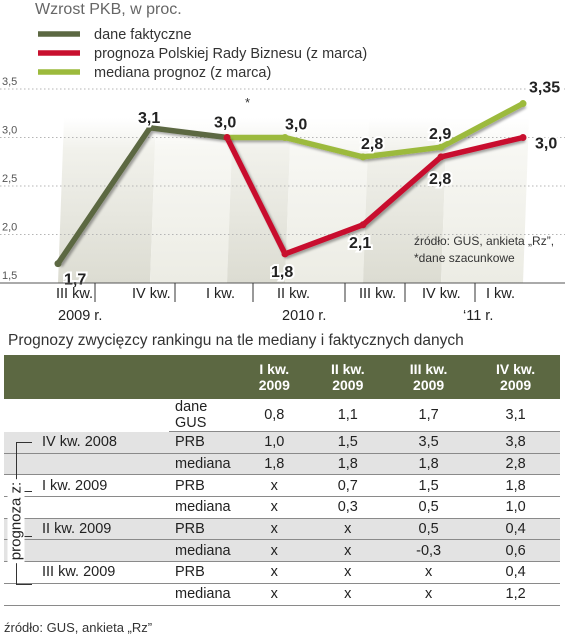 The width and height of the screenshot is (565, 640). What do you see at coordinates (429, 442) in the screenshot?
I see `cell-value: 3,5` at bounding box center [429, 442].